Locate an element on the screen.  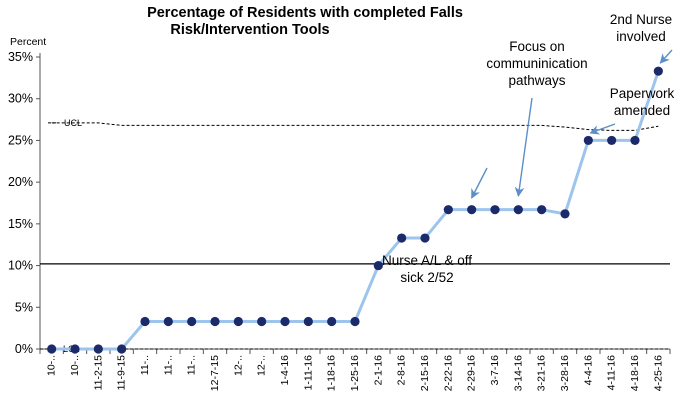
x-tick-label: 3-21-16 is located at coordinates (542, 373).